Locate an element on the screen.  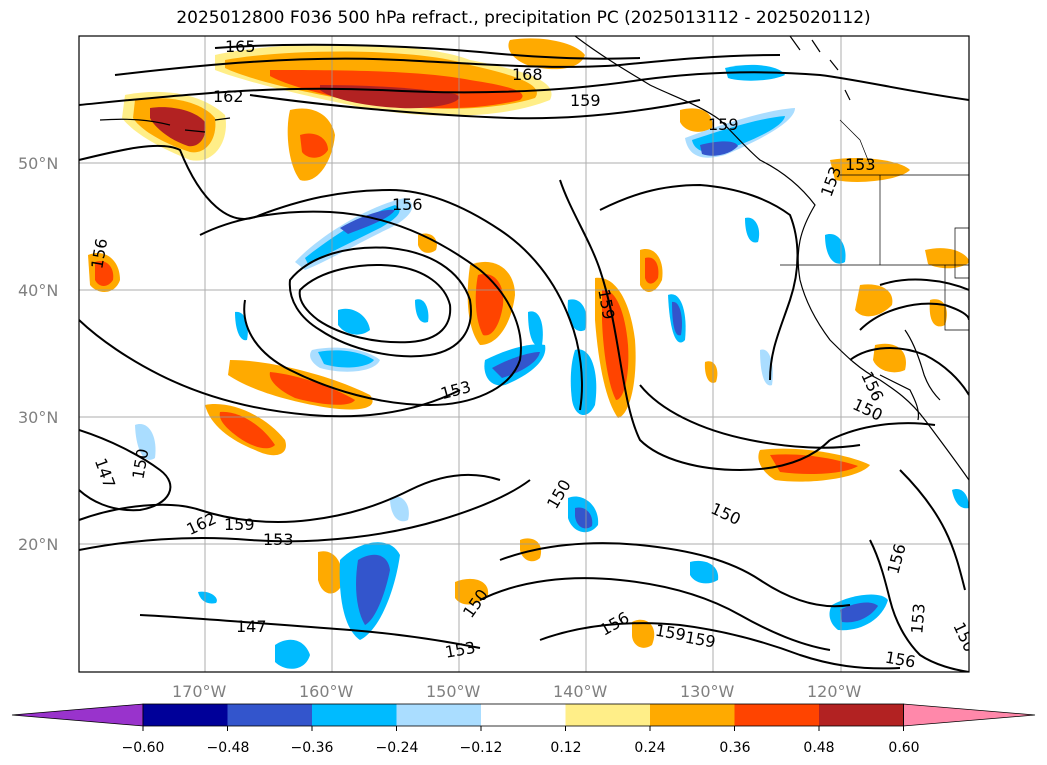
lon-label-130w: 130°W is located at coordinates (707, 691).